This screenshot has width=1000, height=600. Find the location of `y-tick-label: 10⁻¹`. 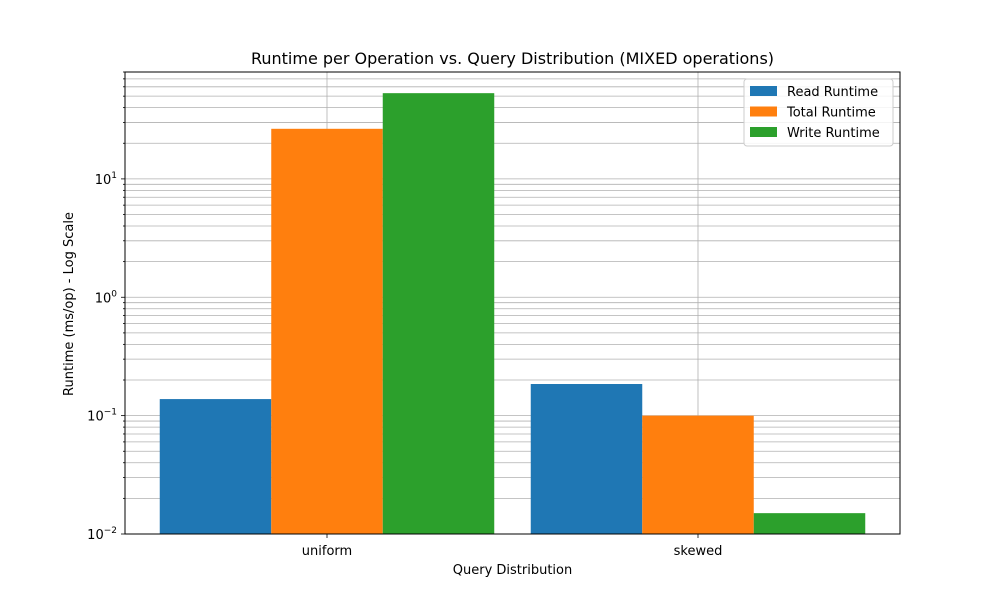

y-tick-label: 10⁻¹ is located at coordinates (102, 416).